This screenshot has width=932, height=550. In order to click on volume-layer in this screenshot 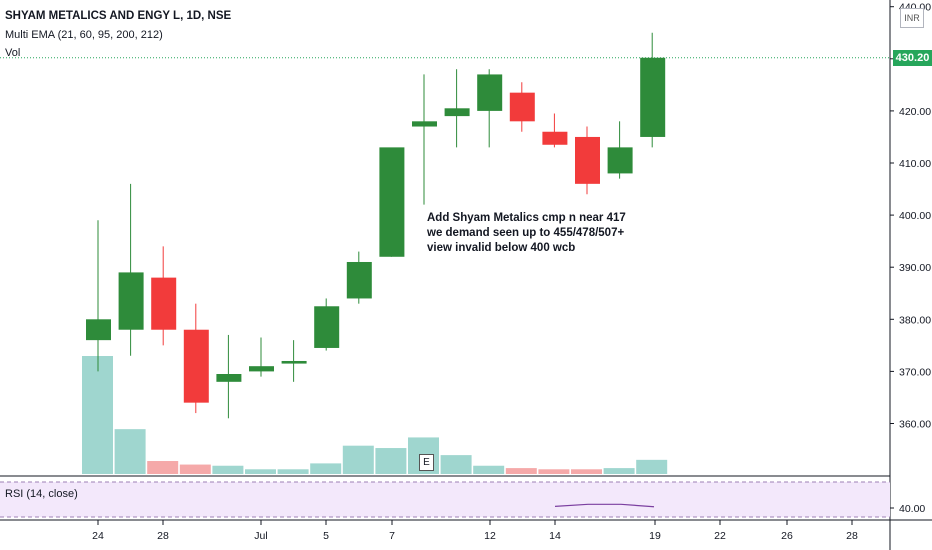, I will do `click(375, 415)`.